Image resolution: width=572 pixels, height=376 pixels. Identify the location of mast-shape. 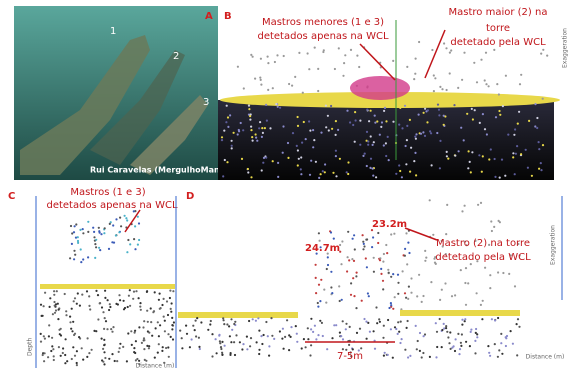
(85, 105).